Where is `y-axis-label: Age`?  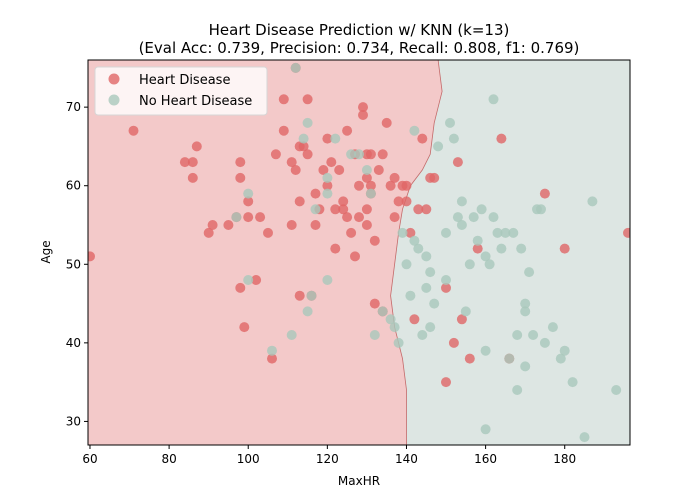
y-axis-label: Age is located at coordinates (46, 251).